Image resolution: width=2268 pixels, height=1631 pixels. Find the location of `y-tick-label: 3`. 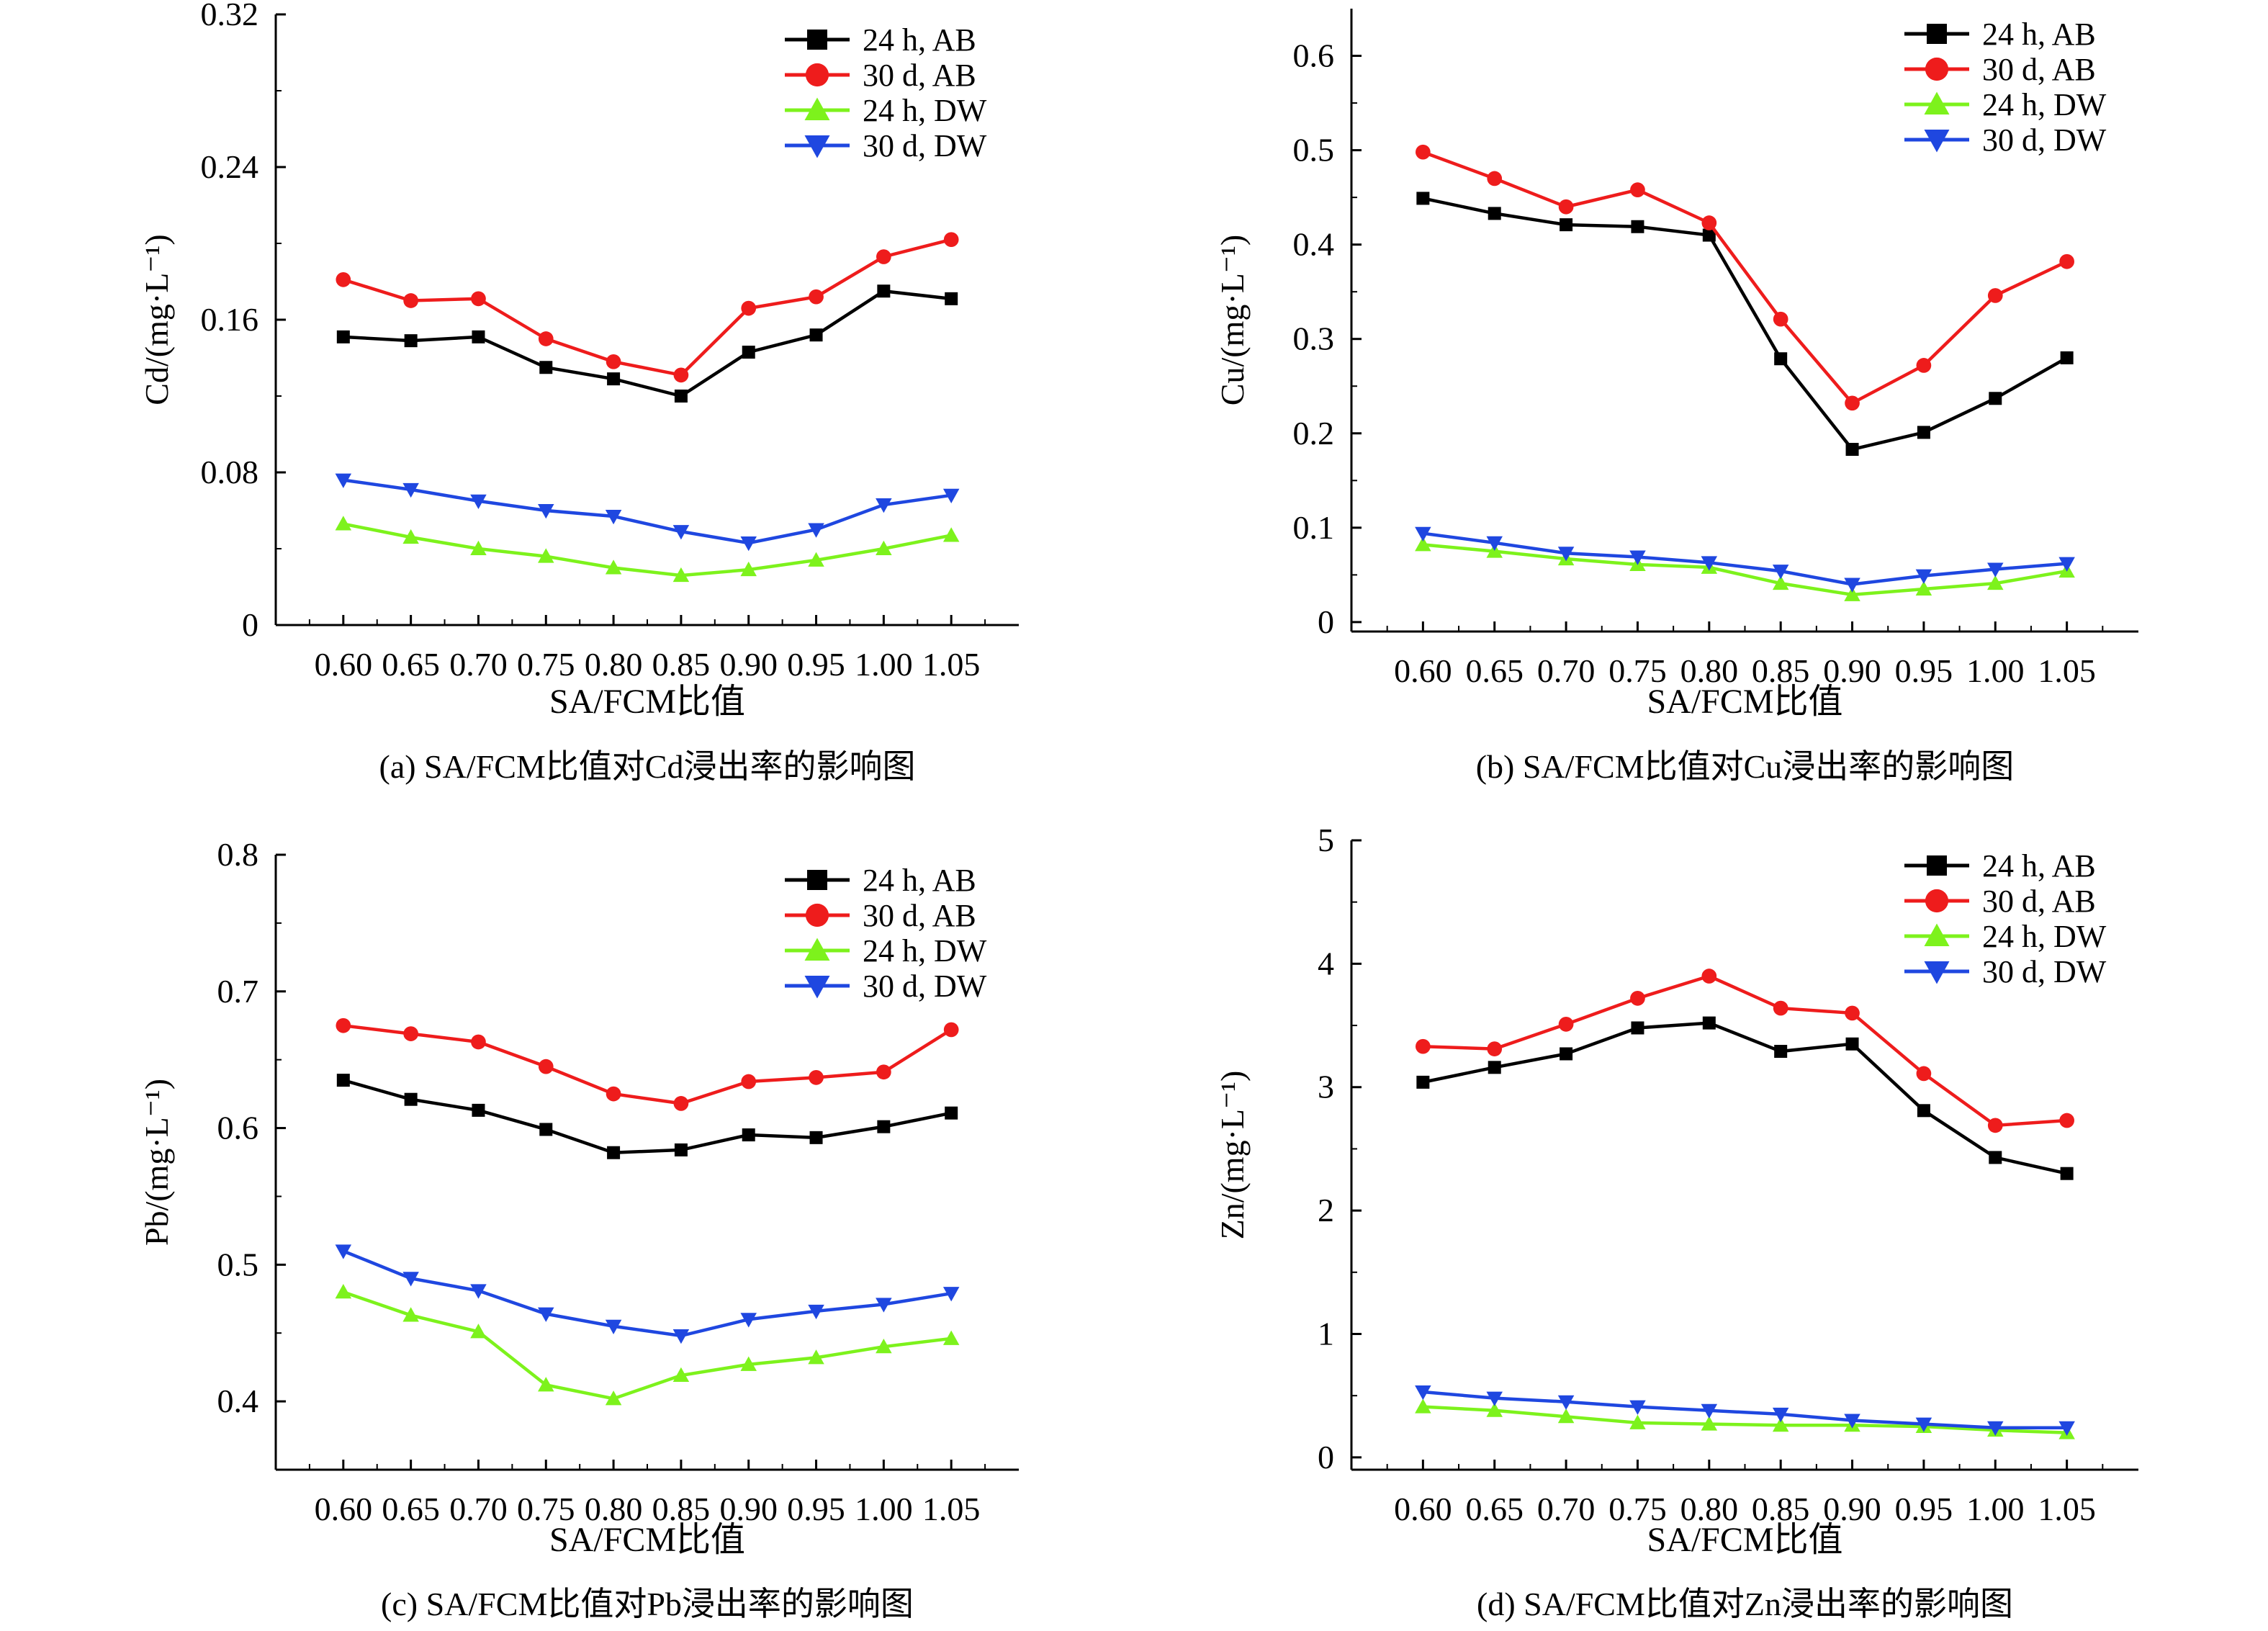

y-tick-label: 3 is located at coordinates (1326, 1087).